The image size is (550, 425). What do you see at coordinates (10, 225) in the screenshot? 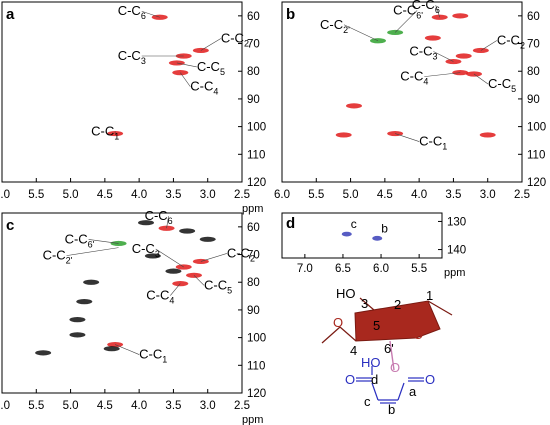
I see `panel-c-label: c` at bounding box center [10, 225].